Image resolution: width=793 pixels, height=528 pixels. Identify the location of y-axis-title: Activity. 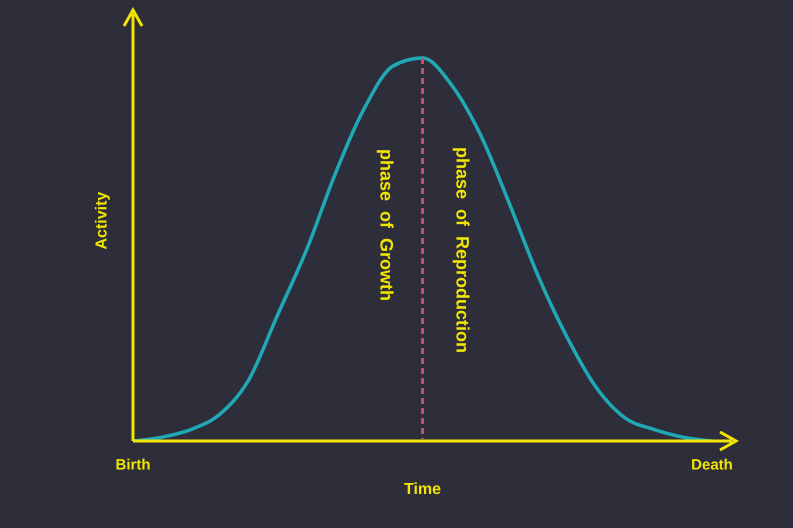
(102, 221).